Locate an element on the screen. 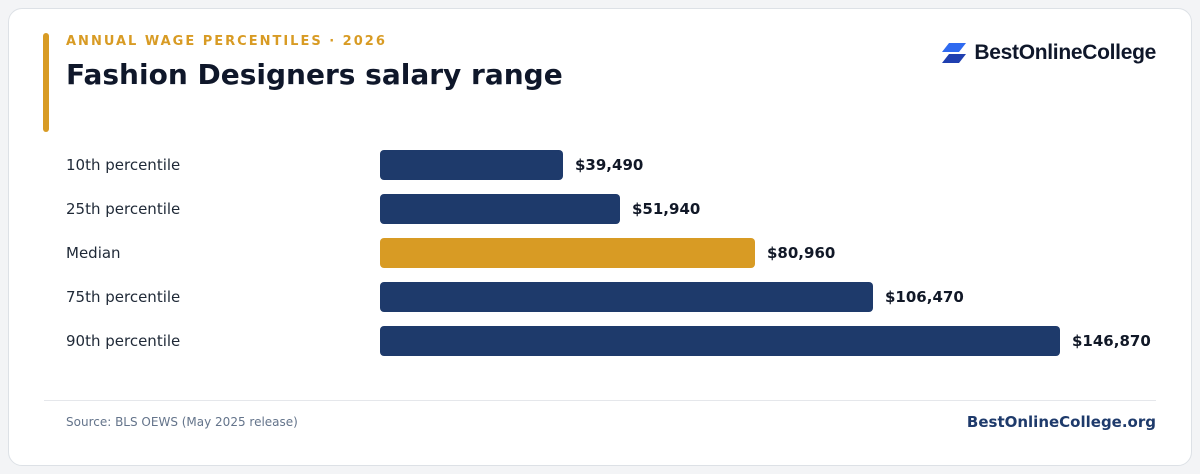  stacked-parallelogram-logo-icon is located at coordinates (954, 53).